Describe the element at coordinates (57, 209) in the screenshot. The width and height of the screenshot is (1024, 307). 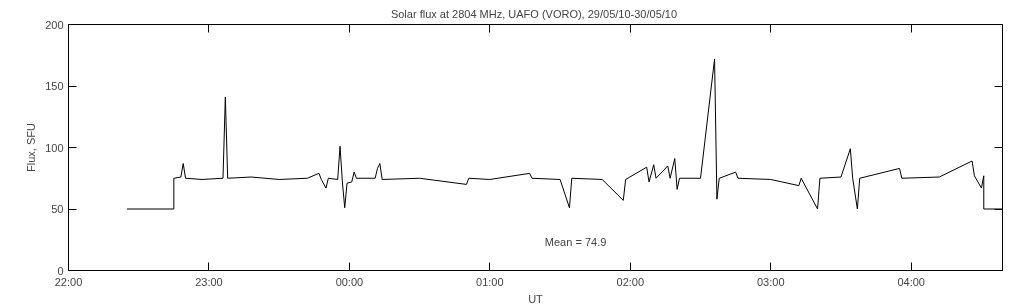
I see `y-tick-label: 50` at that location.